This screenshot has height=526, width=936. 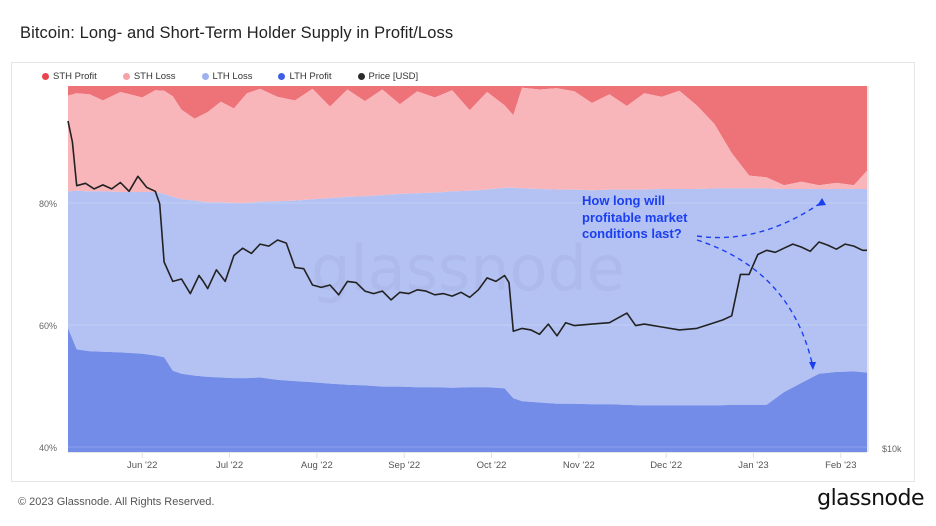 I want to click on arrowhead-down-icon, so click(x=812, y=366).